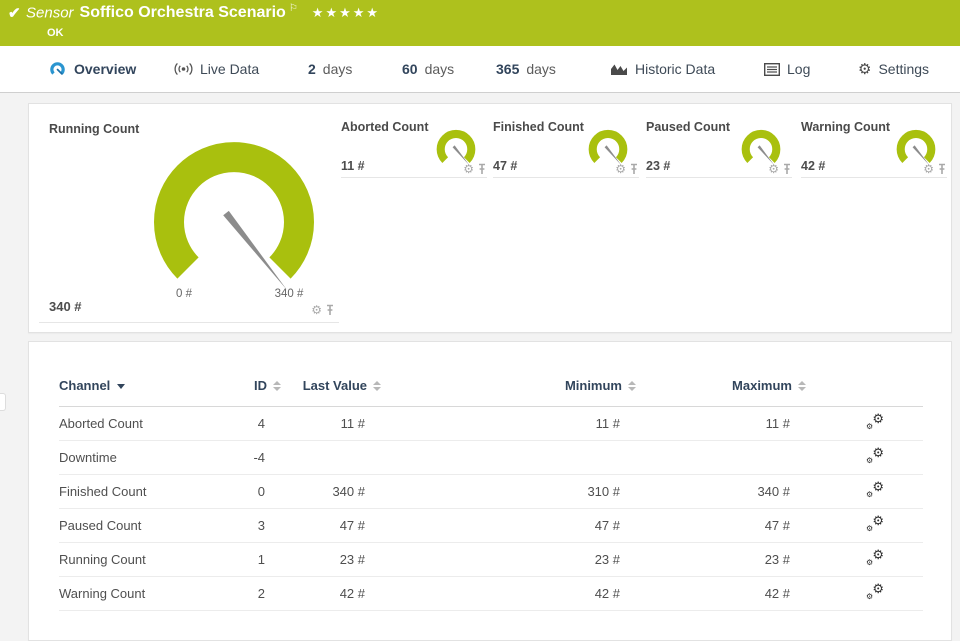  Describe the element at coordinates (508, 423) in the screenshot. I see `channel-minimum: 11 #` at that location.